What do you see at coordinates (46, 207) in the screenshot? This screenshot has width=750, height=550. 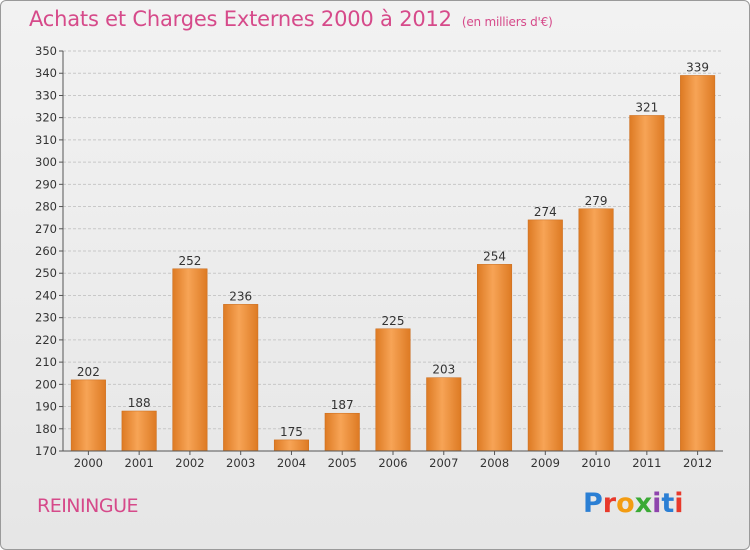 I see `y-tick-label: 280` at bounding box center [46, 207].